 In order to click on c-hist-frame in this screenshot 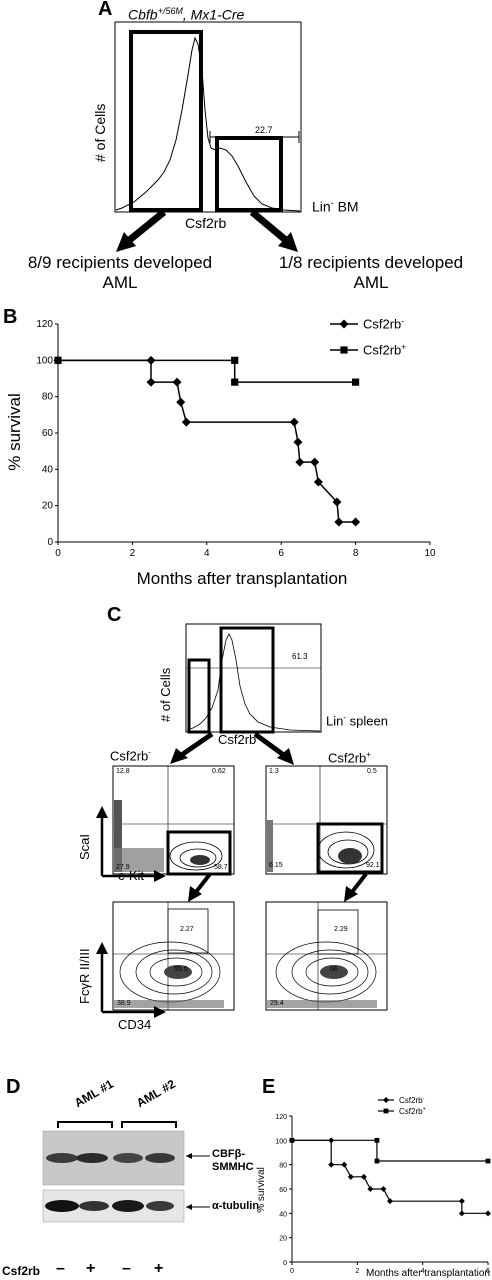, I will do `click(253, 678)`.